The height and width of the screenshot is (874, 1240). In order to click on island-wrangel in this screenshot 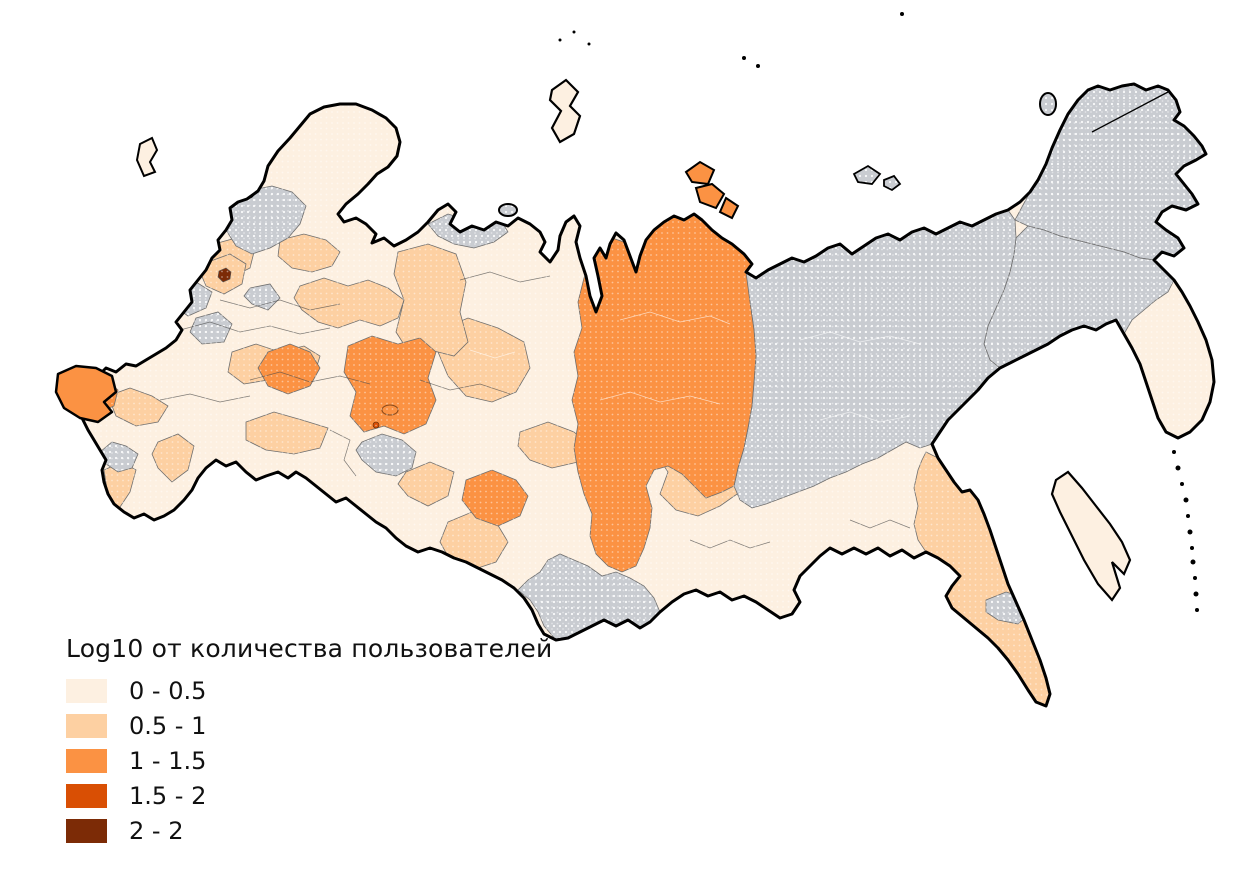, I will do `click(1048, 104)`.